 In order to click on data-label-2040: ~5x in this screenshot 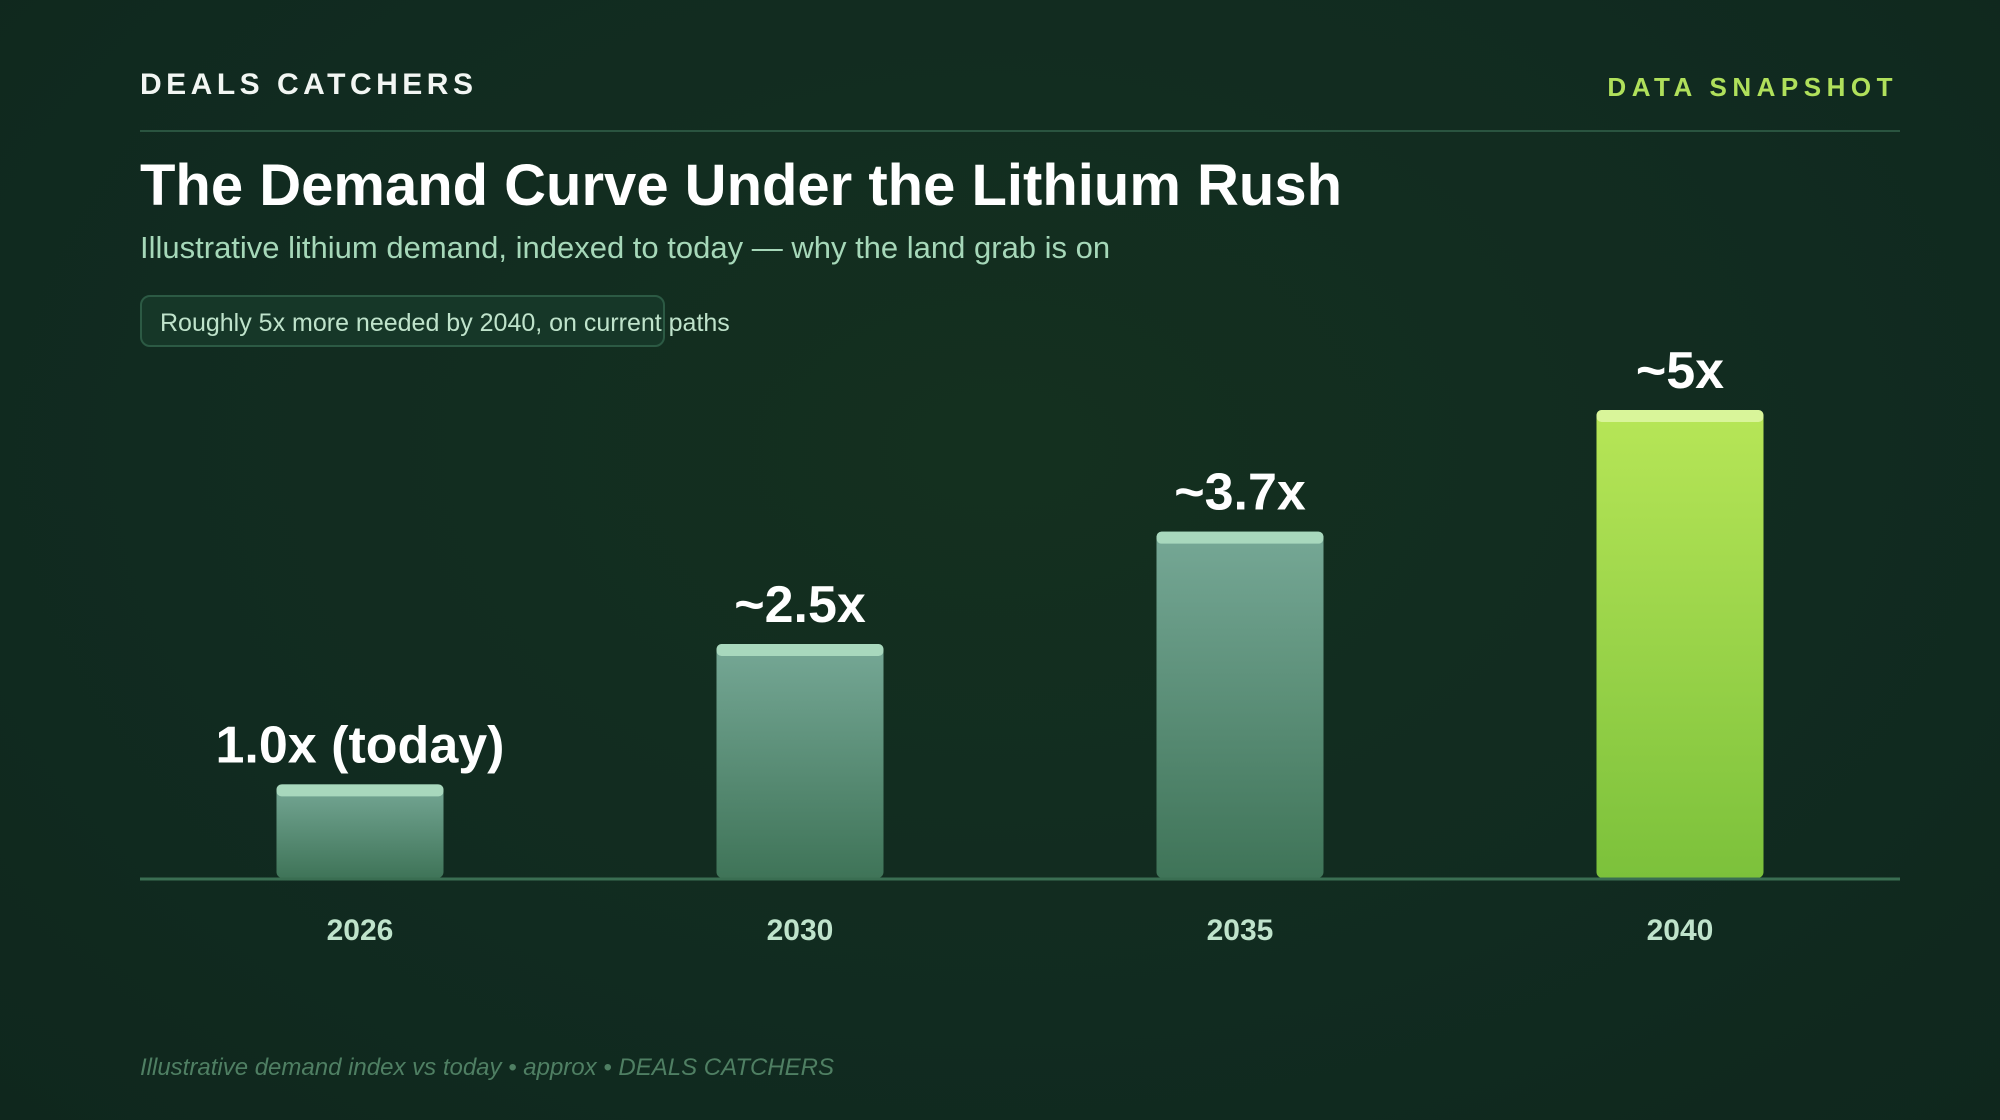, I will do `click(1680, 371)`.